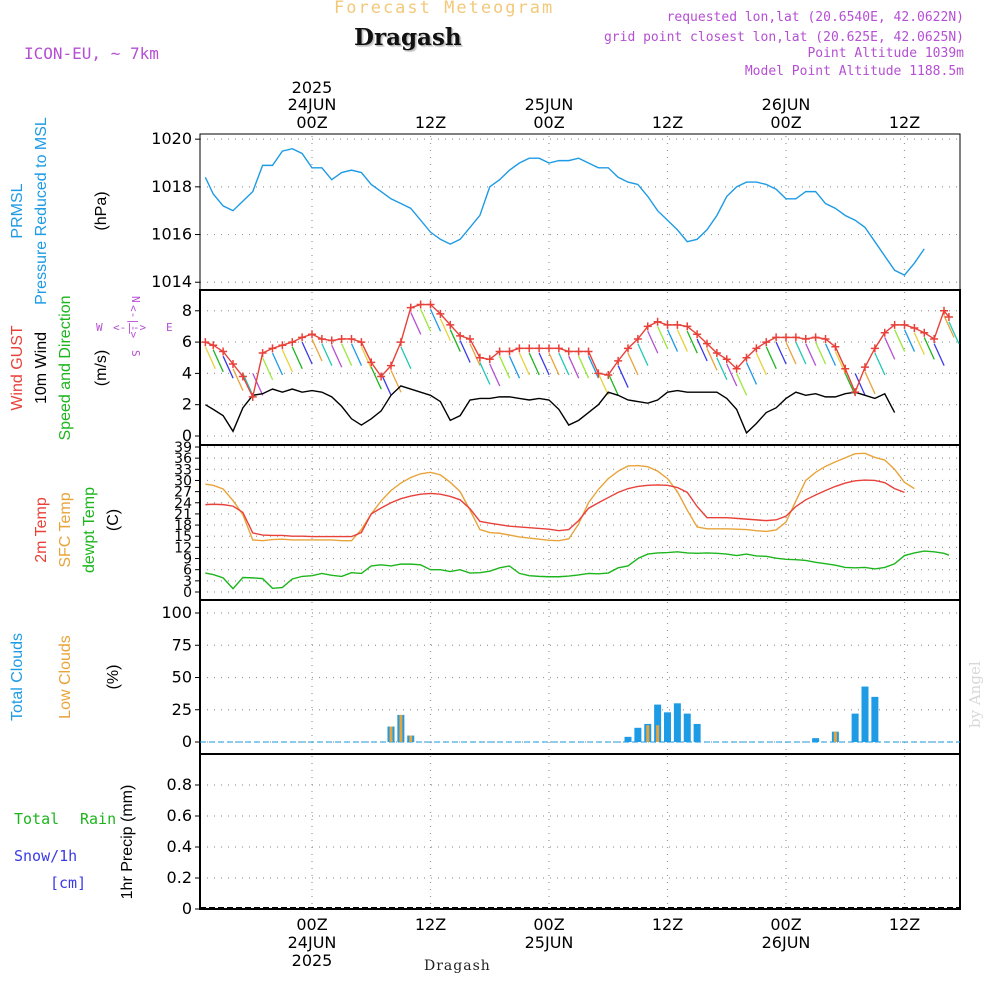  What do you see at coordinates (312, 960) in the screenshot?
I see `bottom-year-label: 2025` at bounding box center [312, 960].